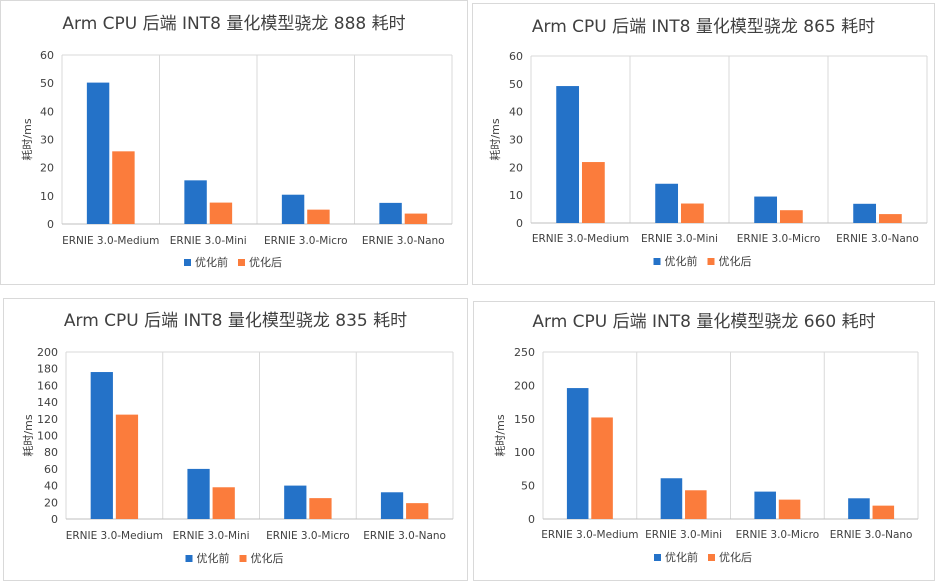 This screenshot has width=935, height=584. I want to click on y-tick-label: 80, so click(51, 452).